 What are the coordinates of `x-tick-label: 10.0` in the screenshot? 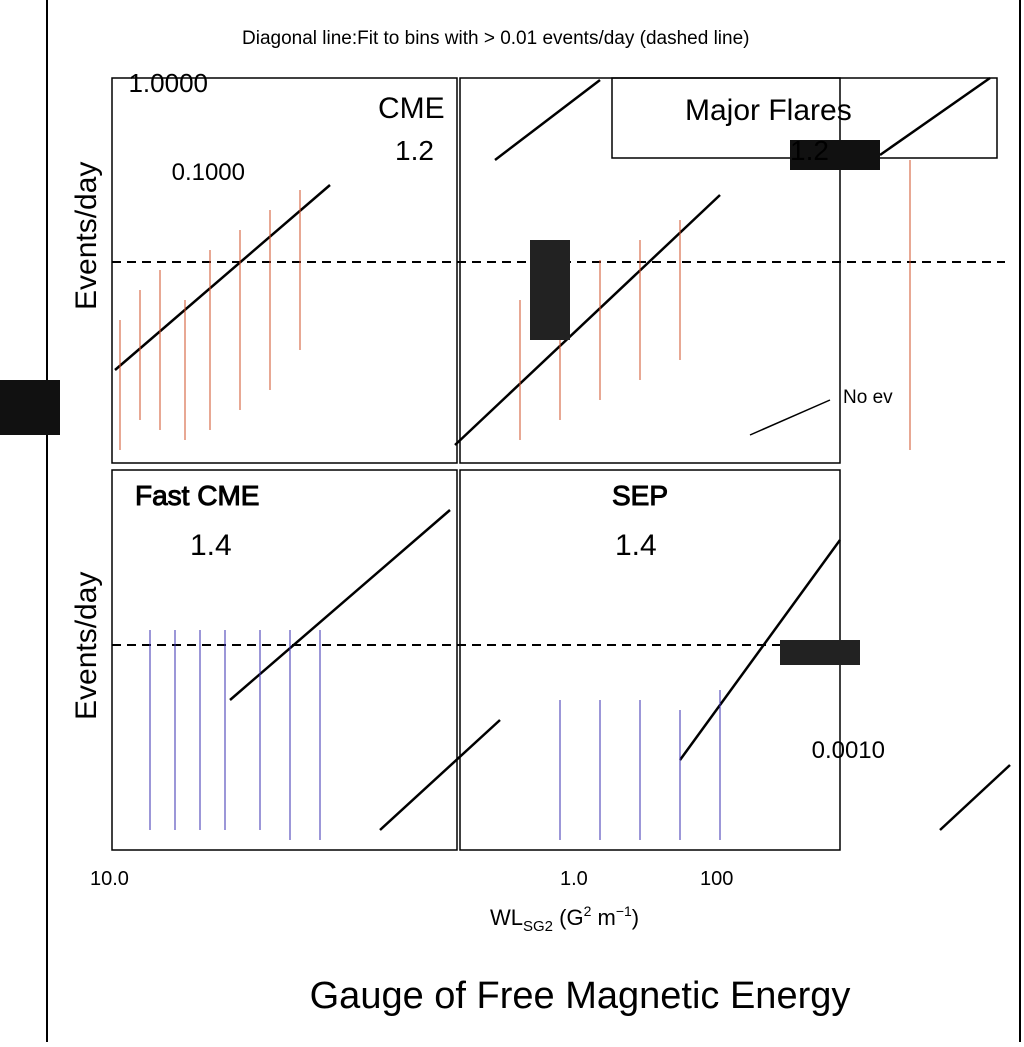 It's located at (109, 879).